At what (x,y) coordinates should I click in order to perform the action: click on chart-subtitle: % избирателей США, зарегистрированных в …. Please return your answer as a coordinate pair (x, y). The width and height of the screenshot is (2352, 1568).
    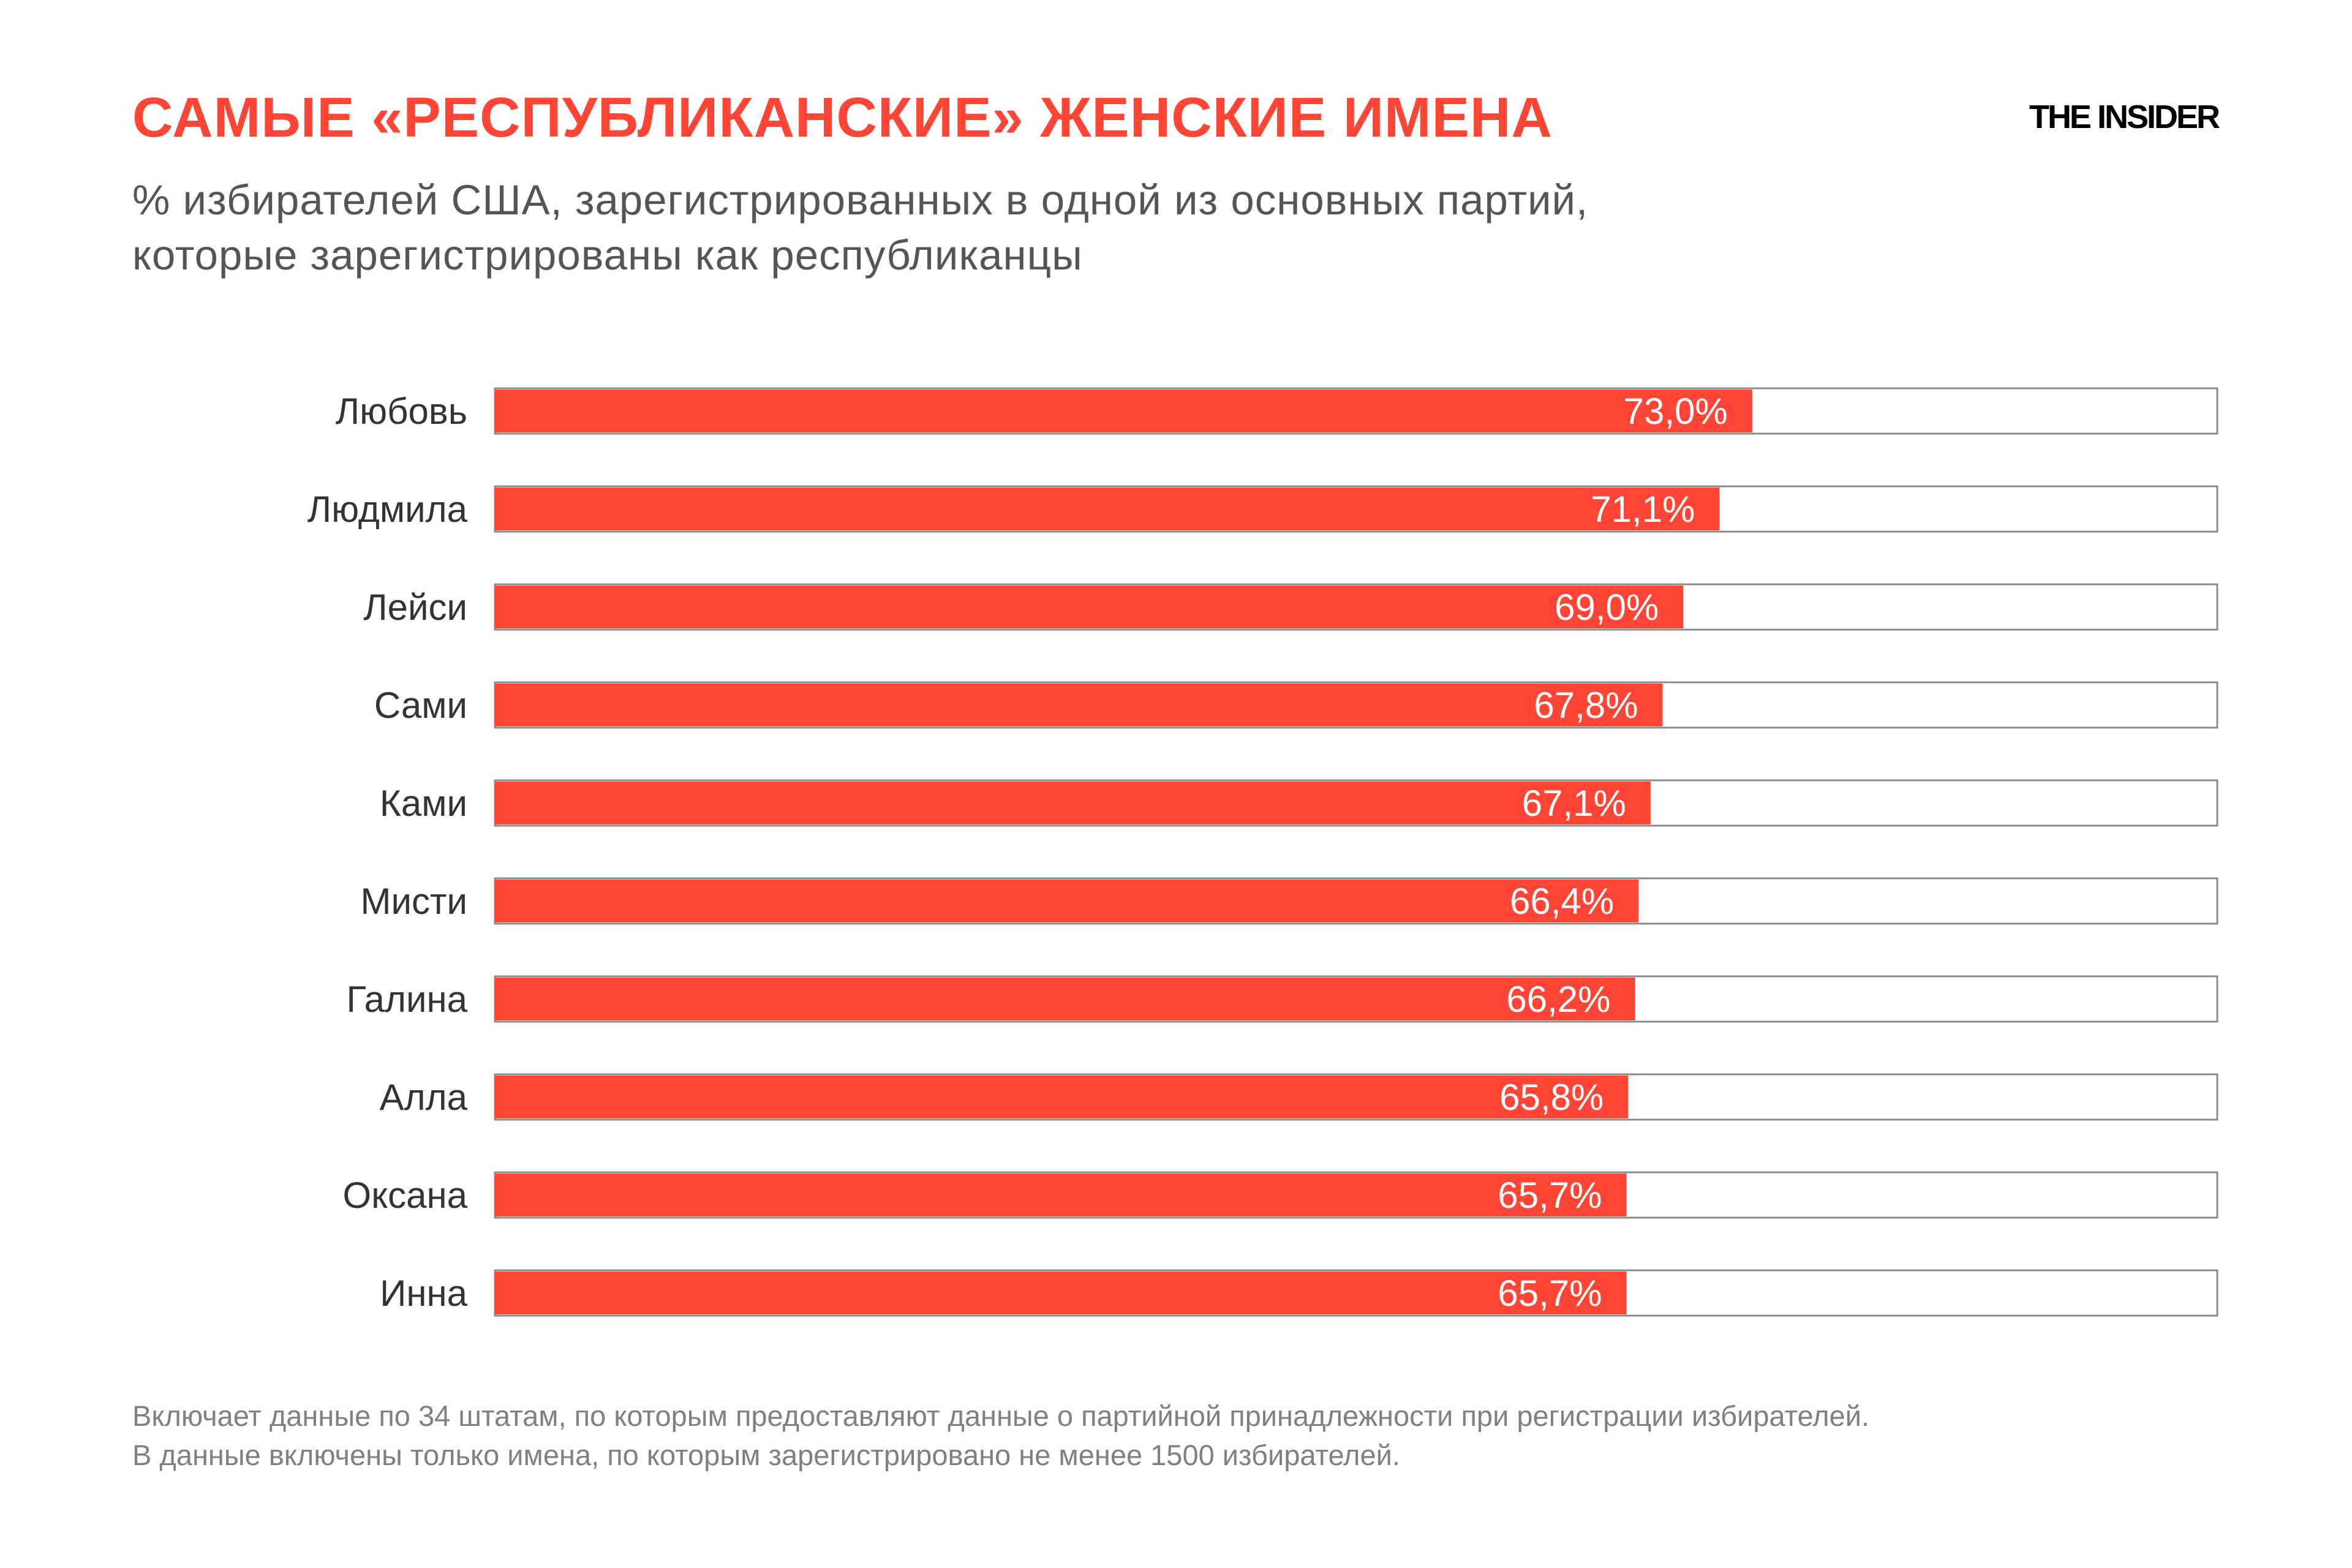
    Looking at the image, I should click on (860, 228).